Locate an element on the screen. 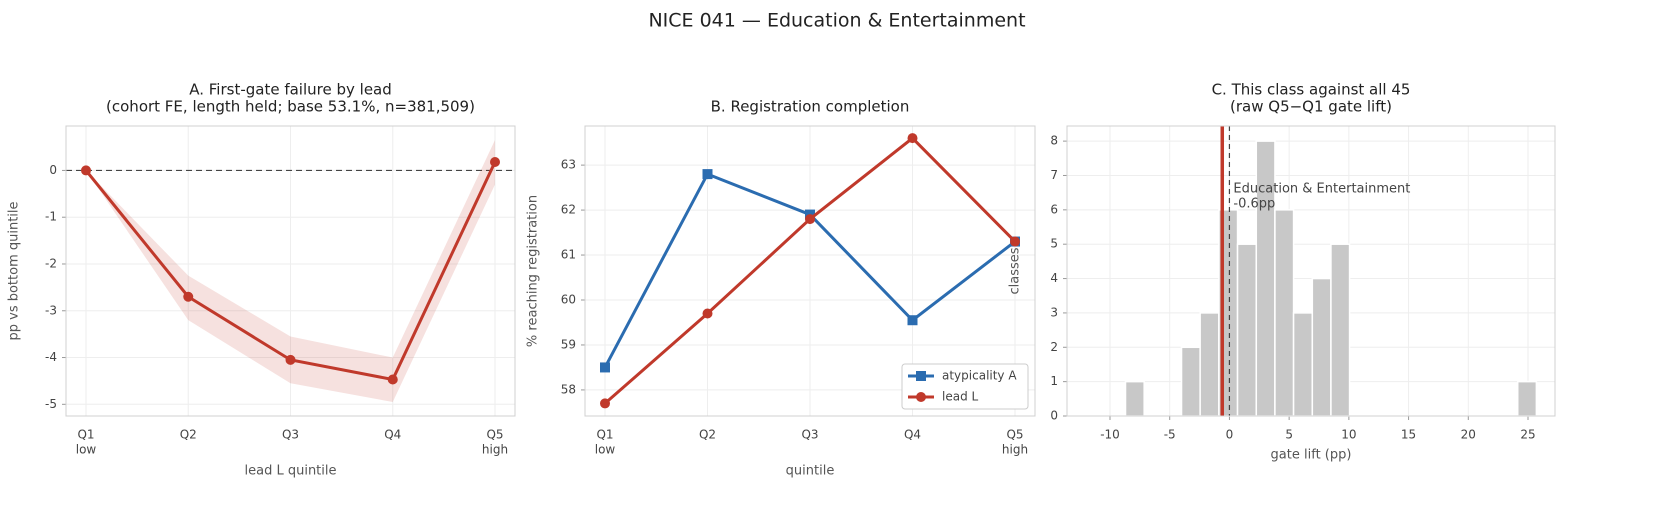  y-tick-label: 61 is located at coordinates (568, 255).